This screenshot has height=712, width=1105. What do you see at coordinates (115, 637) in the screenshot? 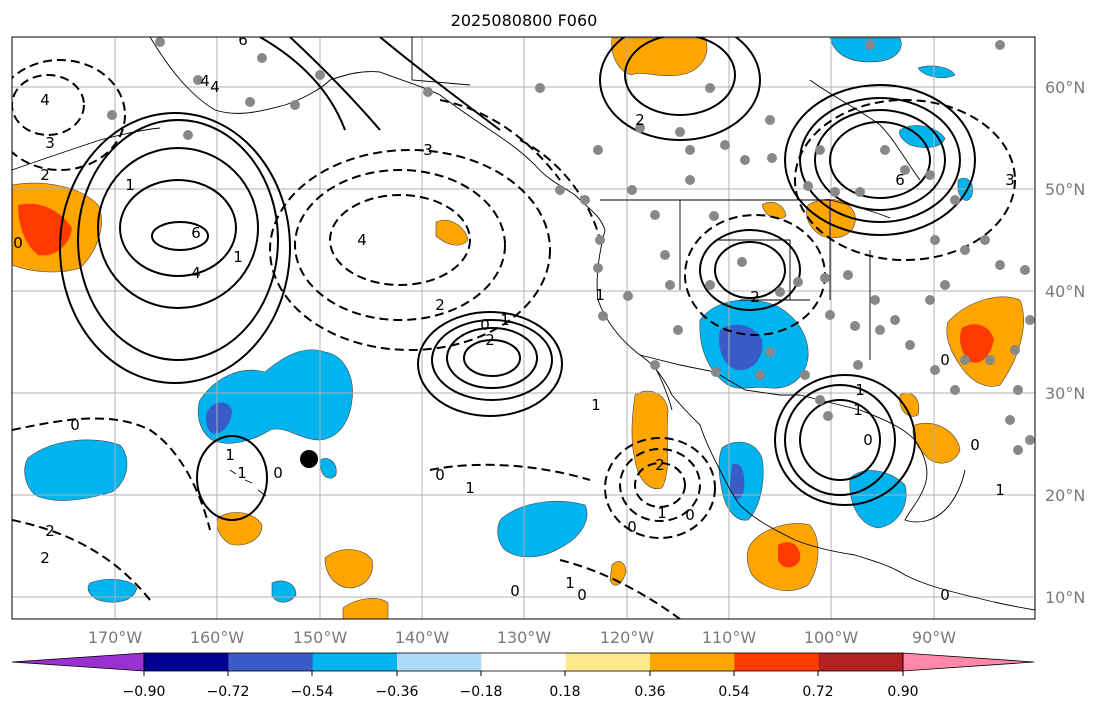
I see `lon-label: 170°W` at bounding box center [115, 637].